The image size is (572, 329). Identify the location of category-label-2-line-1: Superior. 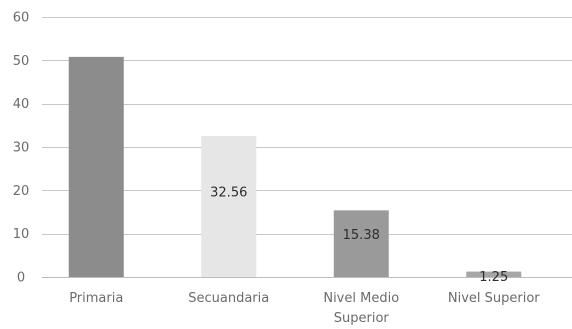
(362, 318).